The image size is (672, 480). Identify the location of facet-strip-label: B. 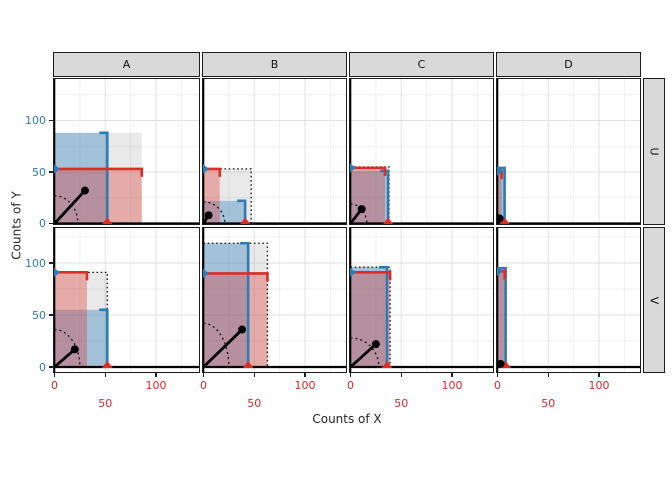
(274, 64).